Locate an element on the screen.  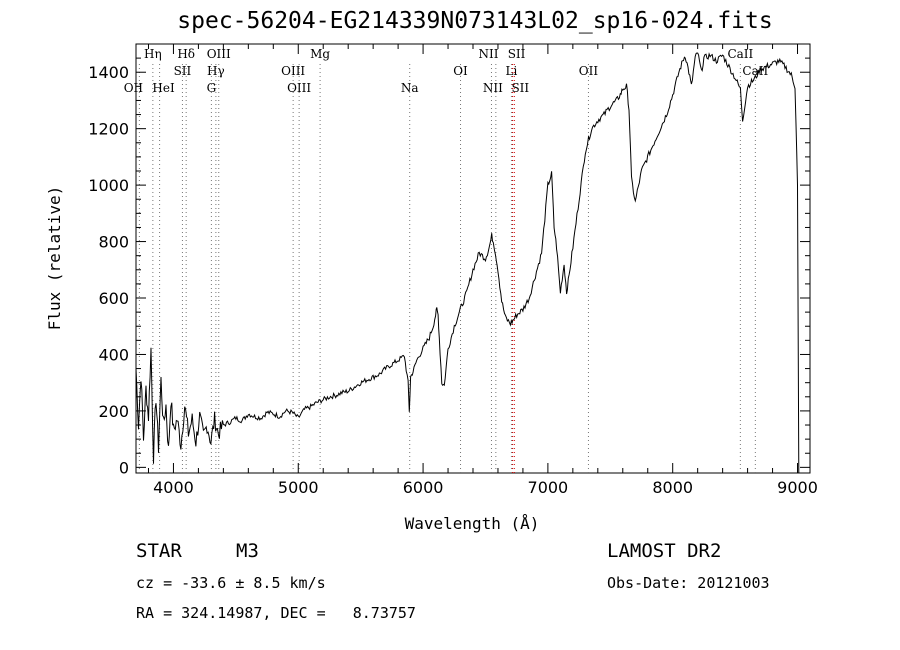
line-marker-label: Mg is located at coordinates (320, 54).